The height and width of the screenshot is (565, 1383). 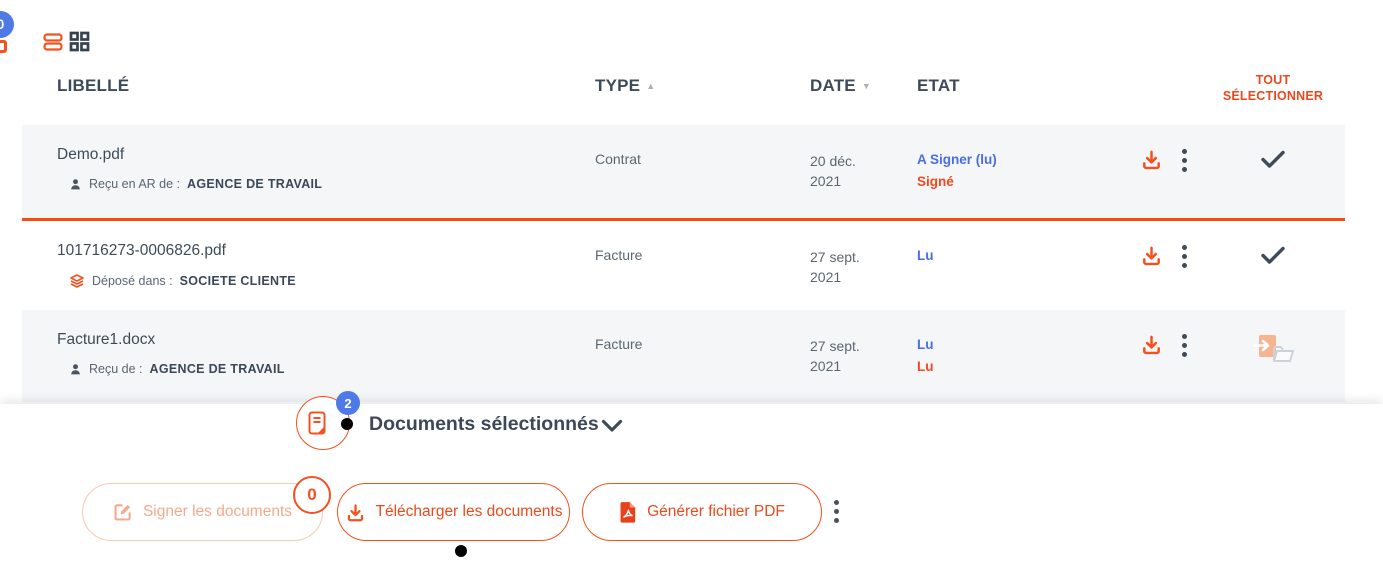 What do you see at coordinates (716, 511) in the screenshot?
I see `generate-pdf-label: Générer fichier PDF` at bounding box center [716, 511].